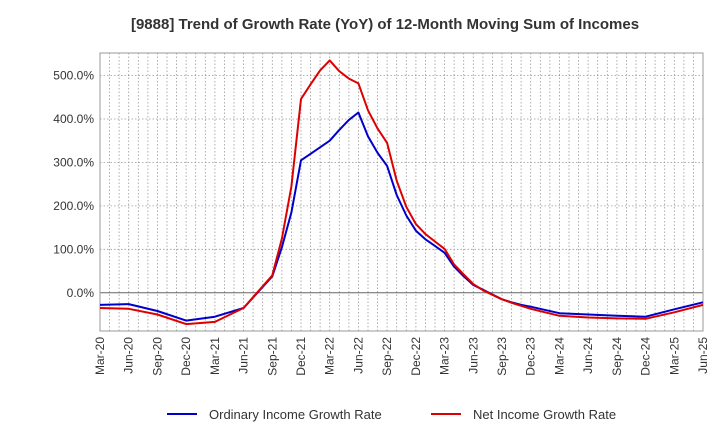 This screenshot has width=720, height=440. What do you see at coordinates (531, 356) in the screenshot?
I see `x-tick-label: Dec-23` at bounding box center [531, 356].